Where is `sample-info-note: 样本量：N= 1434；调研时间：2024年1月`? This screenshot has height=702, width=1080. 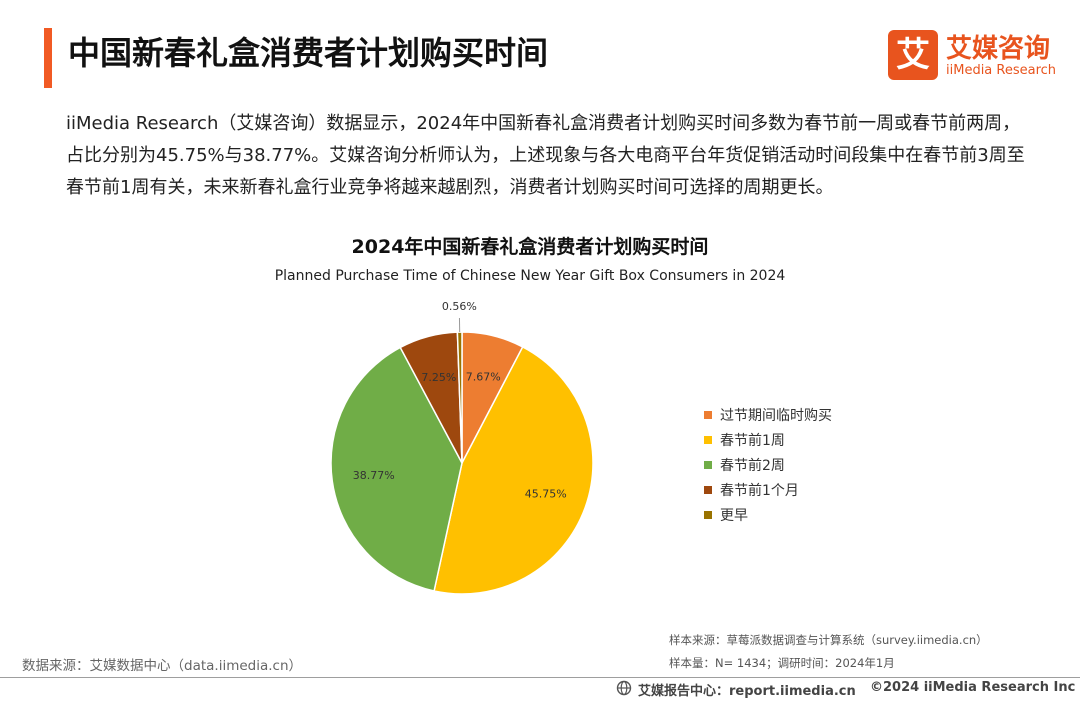
sample-info-note: 样本量：N= 1434；调研时间：2024年1月 is located at coordinates (782, 663).